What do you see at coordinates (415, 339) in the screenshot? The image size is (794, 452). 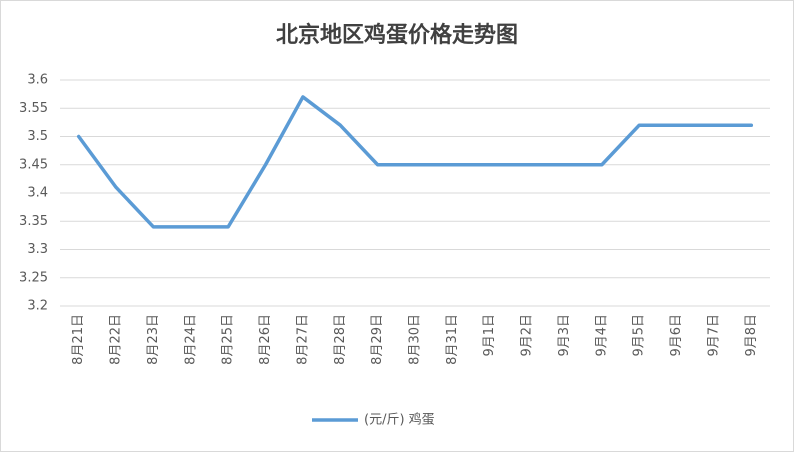 I see `x-tick-label: 8月30日` at bounding box center [415, 339].